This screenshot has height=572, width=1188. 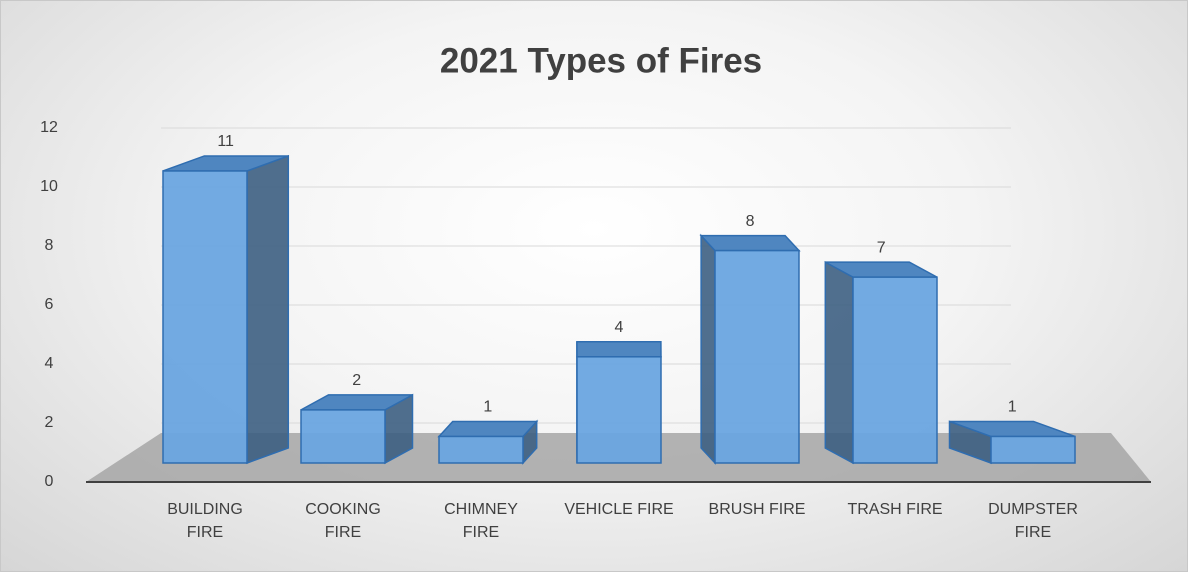 I want to click on chart-title: 2021 Types of Fires, so click(x=601, y=60).